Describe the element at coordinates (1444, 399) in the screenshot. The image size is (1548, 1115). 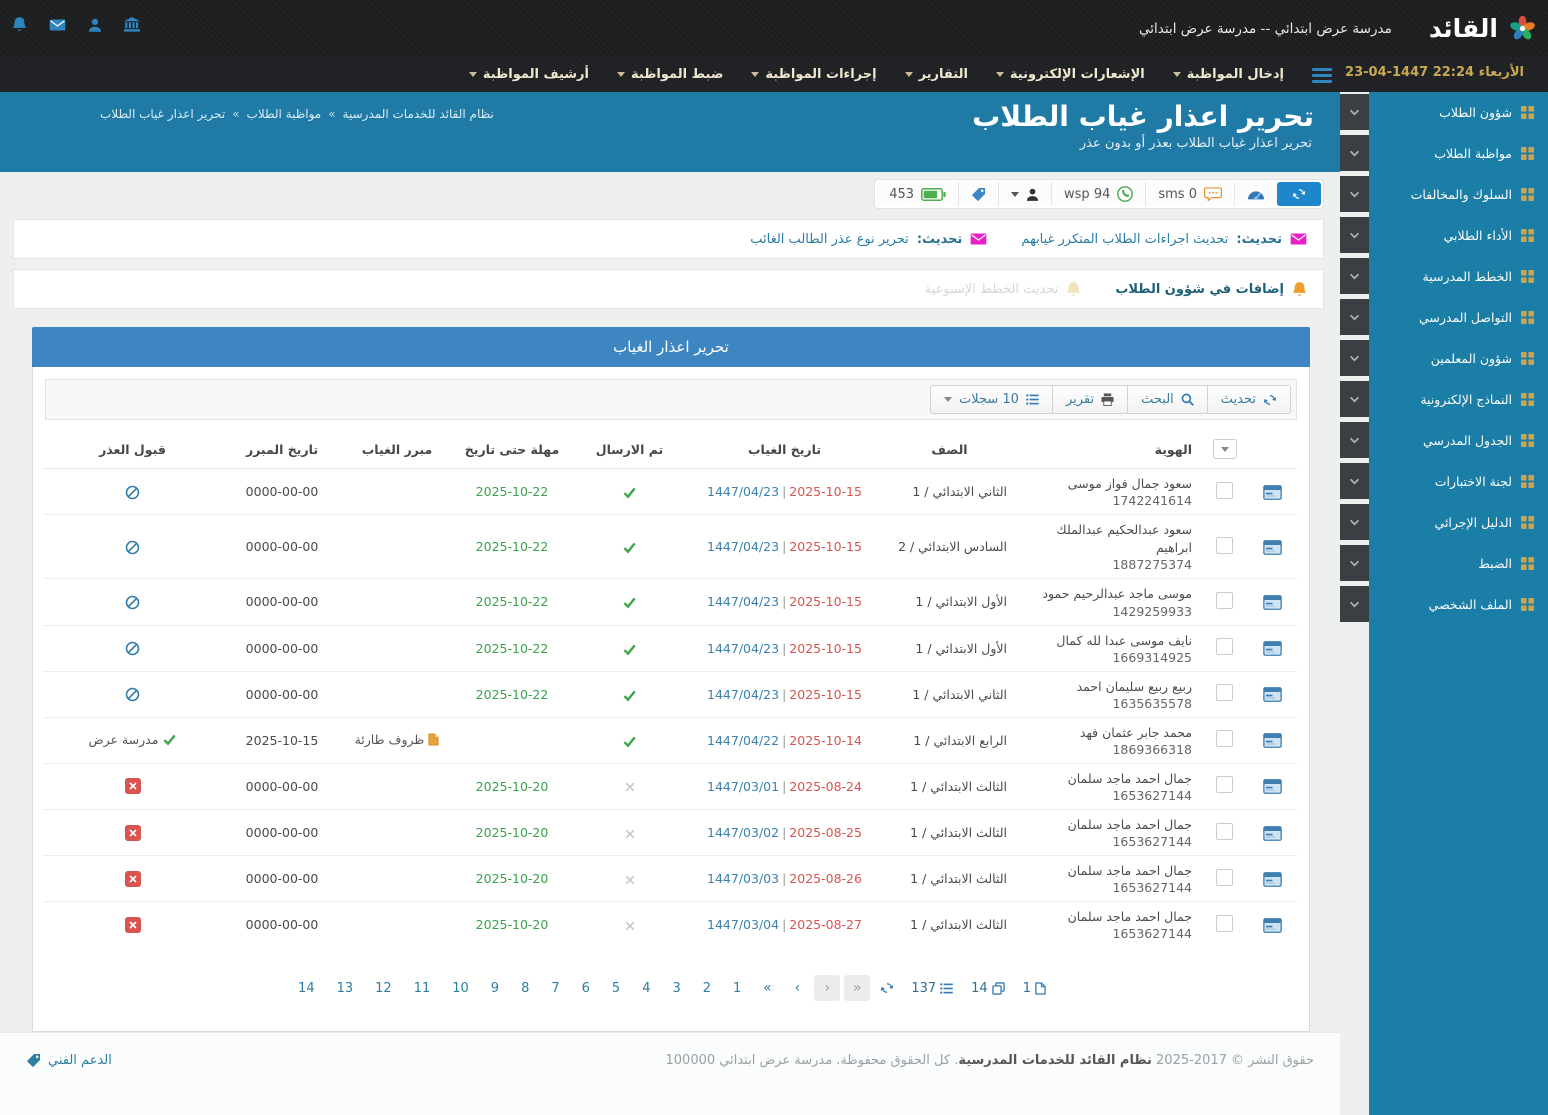
I see `sidebar-item: النماذج الإلكترونية` at that location.